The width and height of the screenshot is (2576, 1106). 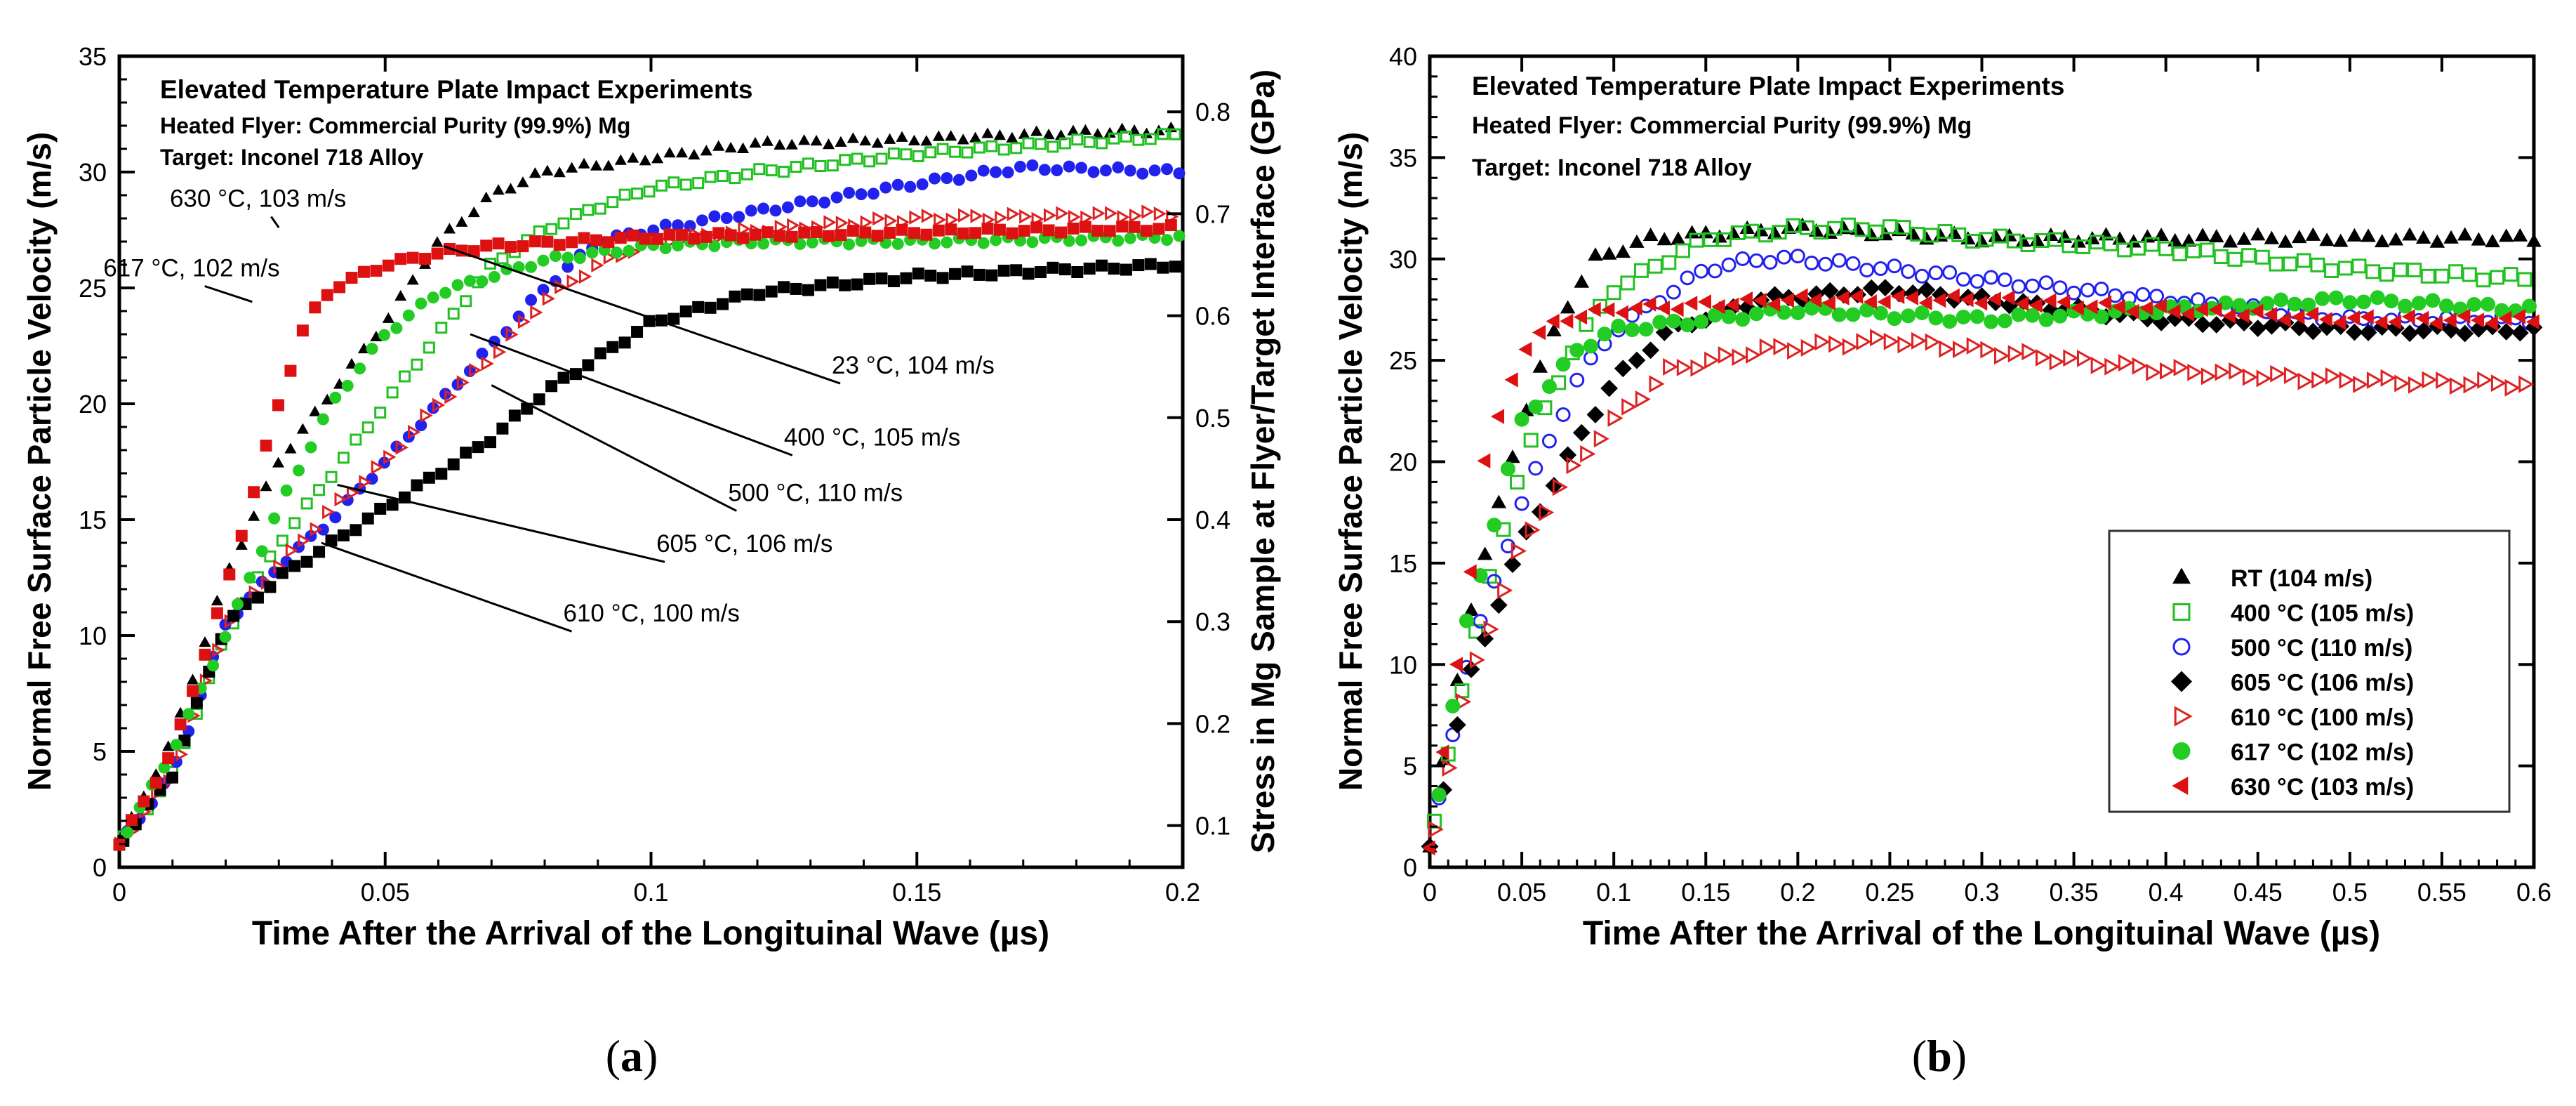 What do you see at coordinates (93, 520) in the screenshot?
I see `y-tick-label: 15` at bounding box center [93, 520].